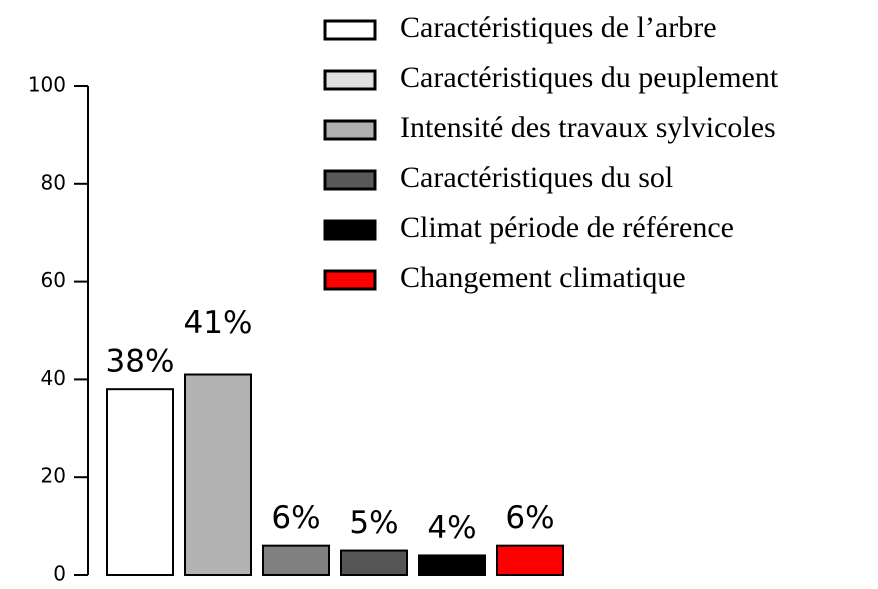 The image size is (878, 589). Describe the element at coordinates (373, 523) in the screenshot. I see `value-label: 5%` at that location.